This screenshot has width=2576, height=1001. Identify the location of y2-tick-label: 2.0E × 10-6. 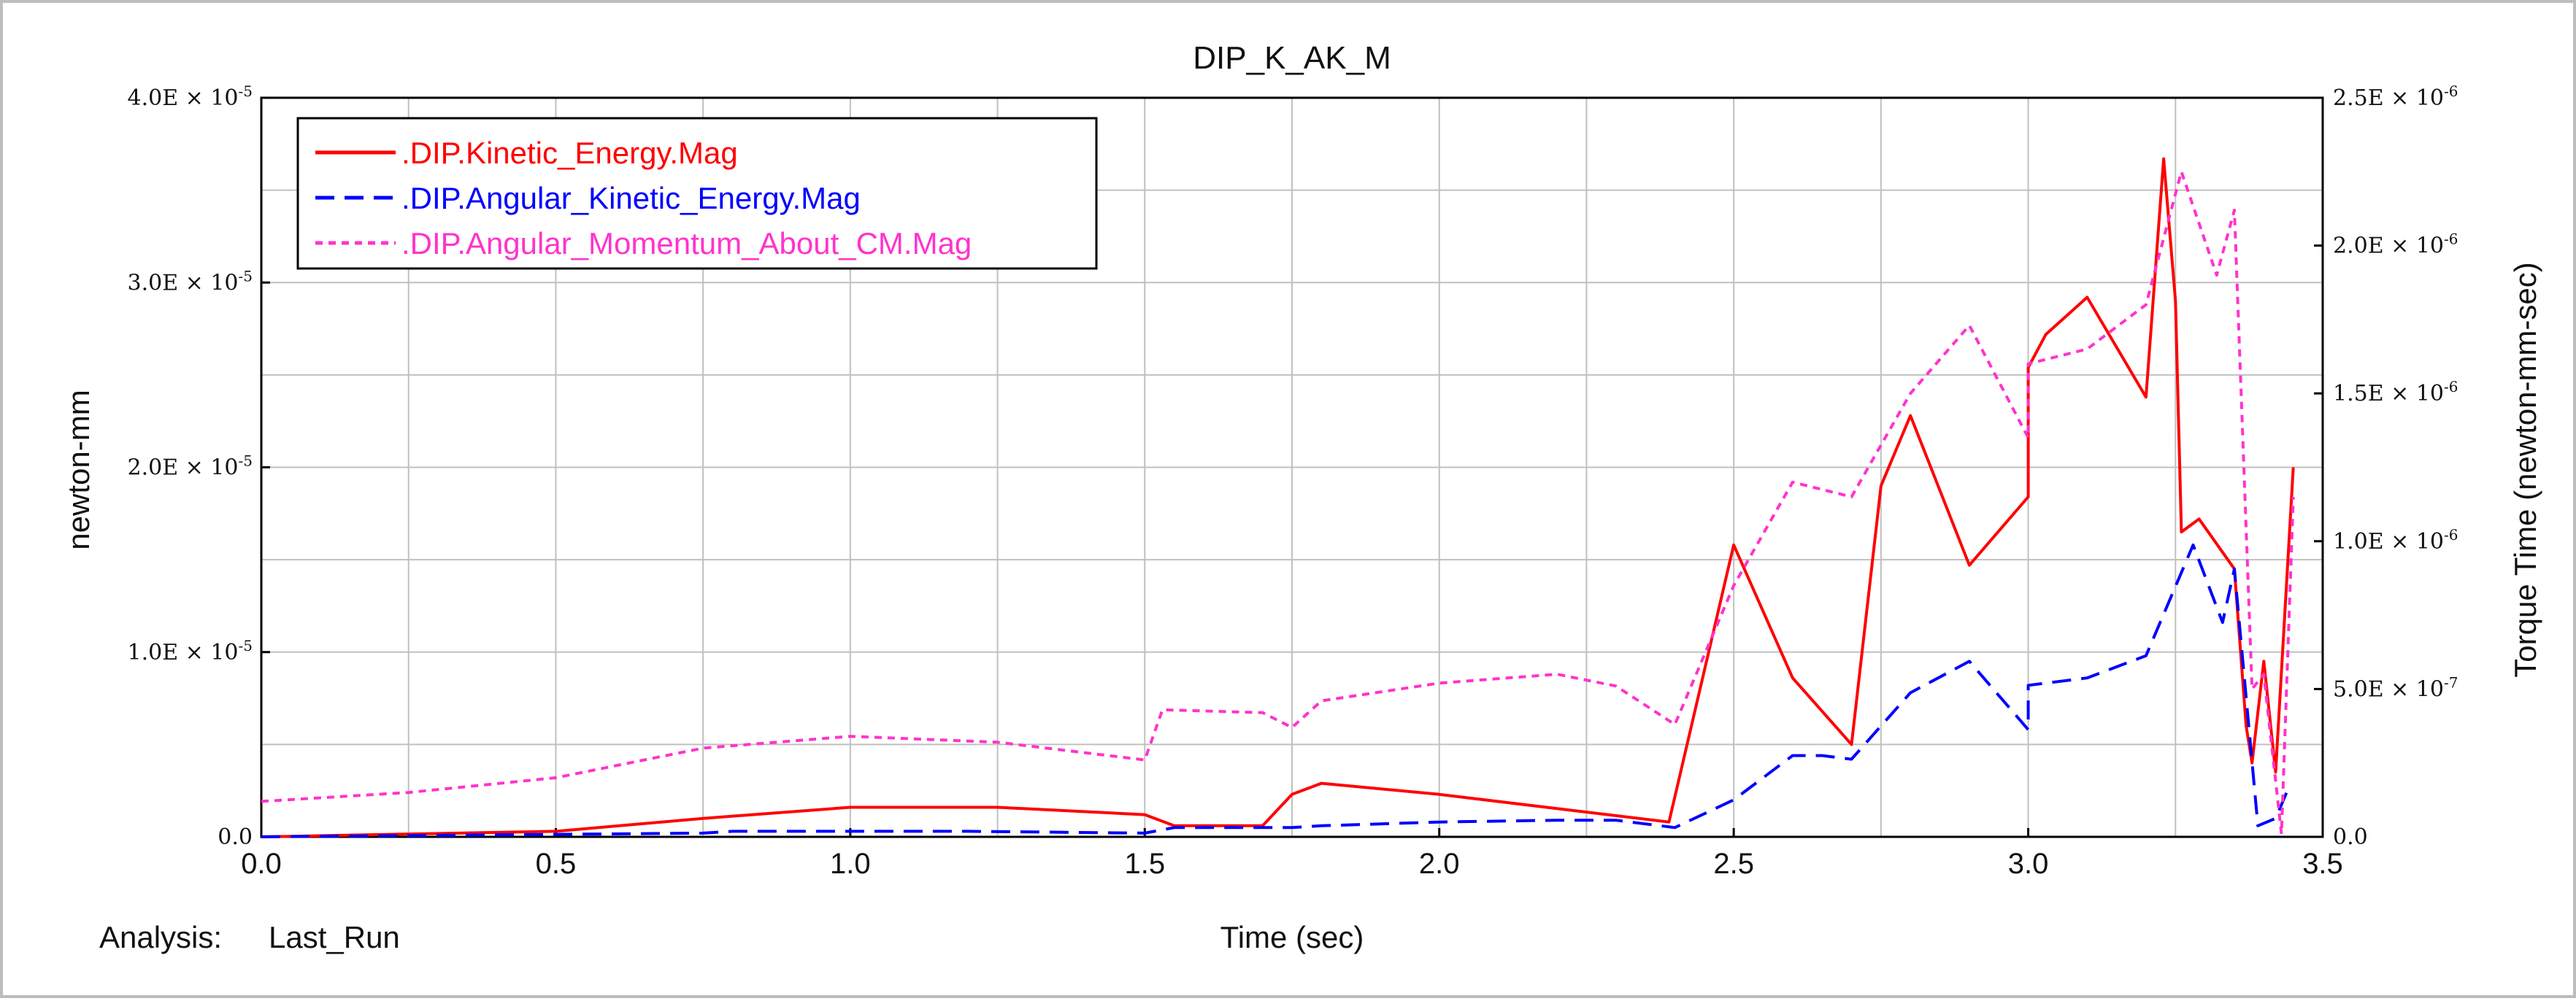
(2395, 245).